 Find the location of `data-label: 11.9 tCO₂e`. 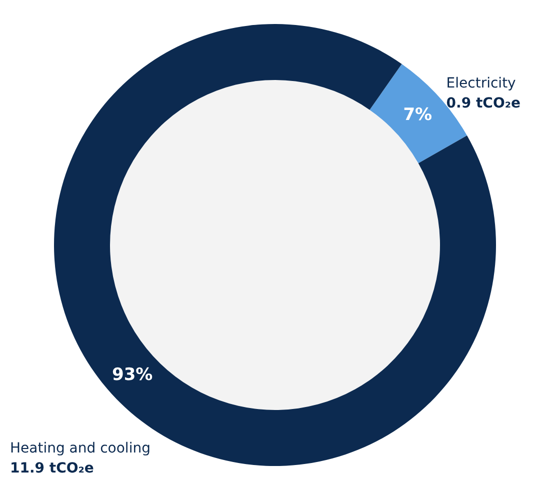

data-label: 11.9 tCO₂e is located at coordinates (52, 468).